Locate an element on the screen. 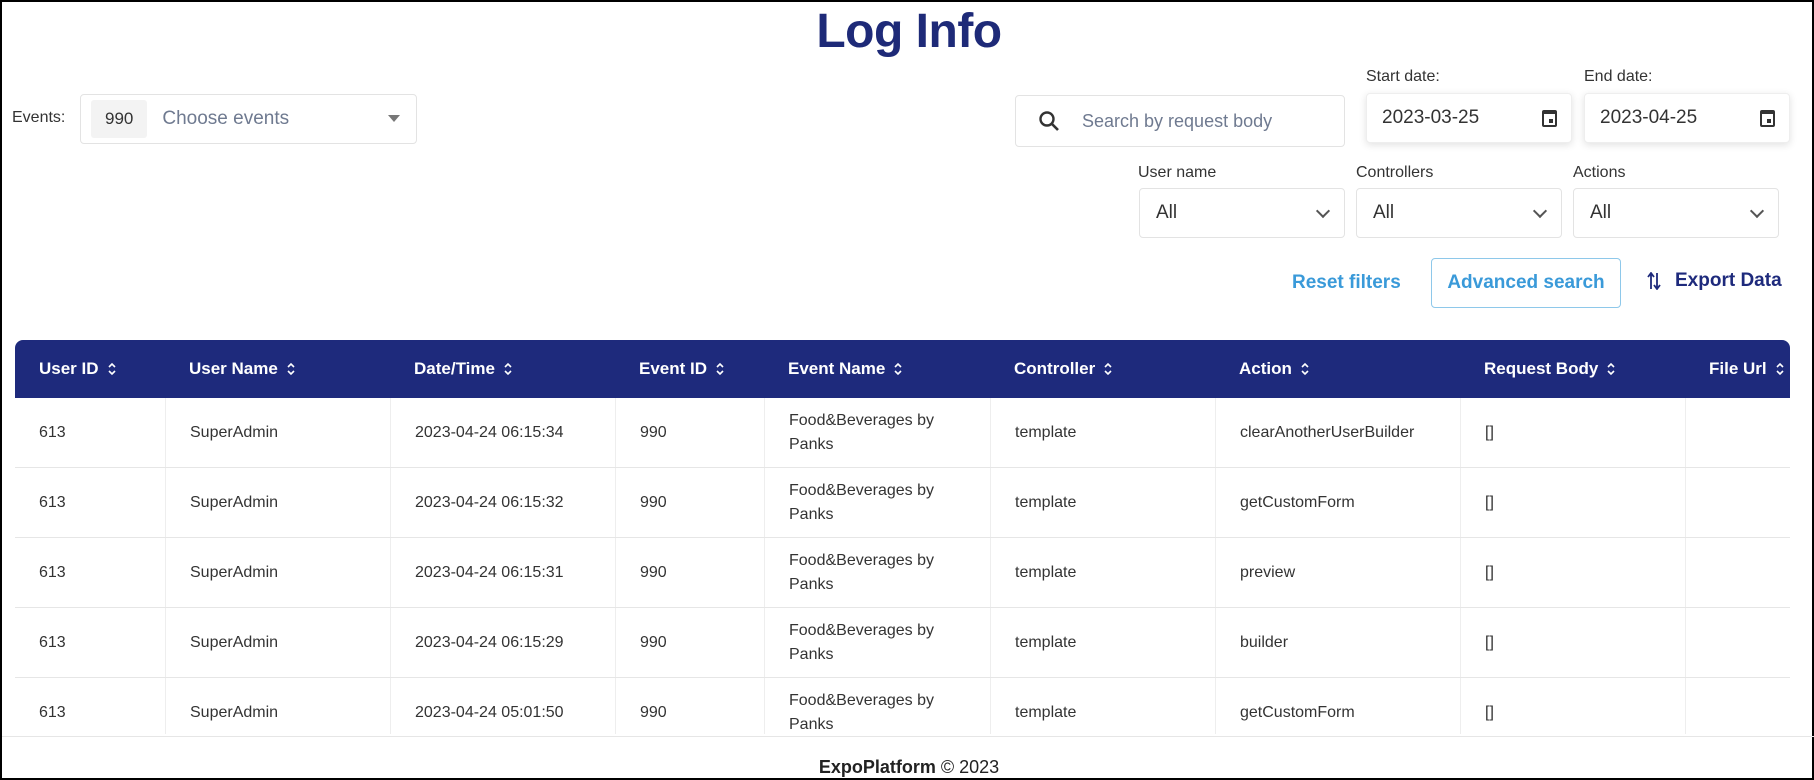 Image resolution: width=1814 pixels, height=780 pixels. search-input: Search by request body is located at coordinates (1180, 121).